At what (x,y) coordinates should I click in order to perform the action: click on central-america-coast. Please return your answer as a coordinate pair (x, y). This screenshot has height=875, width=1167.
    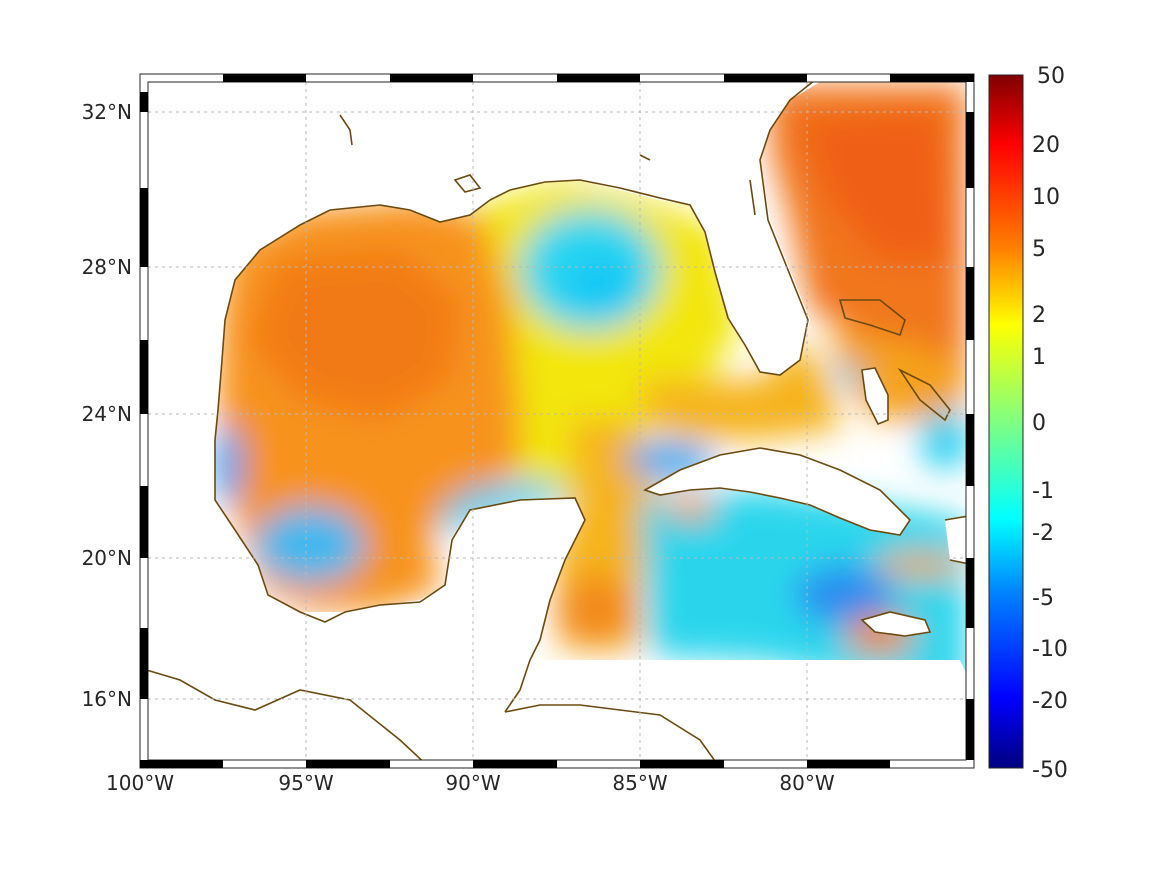
    Looking at the image, I should click on (285, 714).